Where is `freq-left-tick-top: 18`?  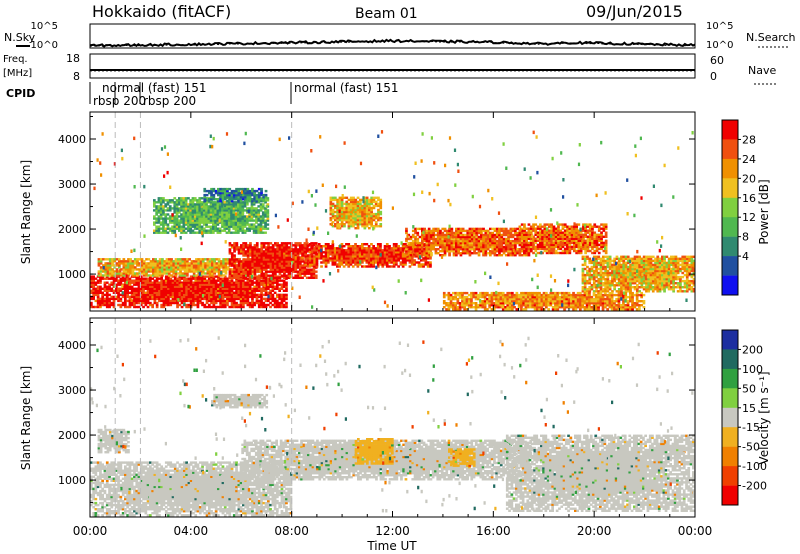
freq-left-tick-top: 18 is located at coordinates (73, 58).